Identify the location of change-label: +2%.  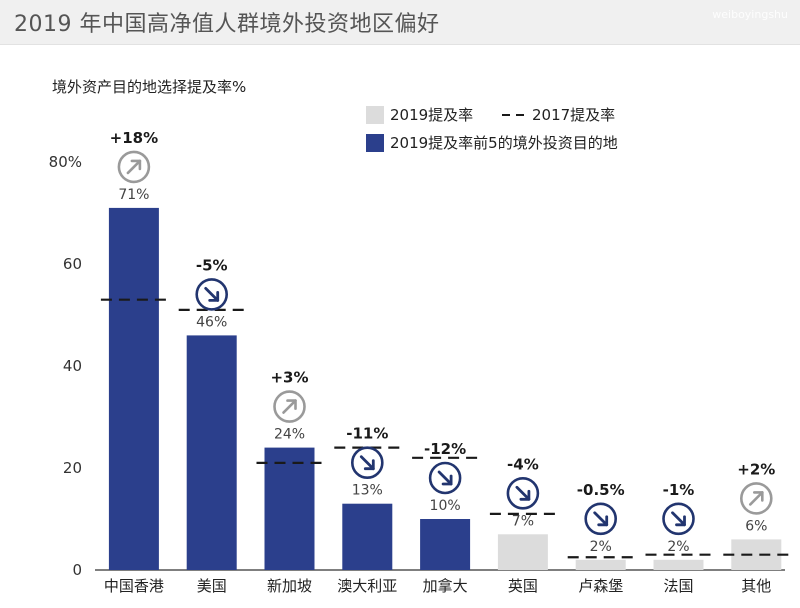
(756, 469).